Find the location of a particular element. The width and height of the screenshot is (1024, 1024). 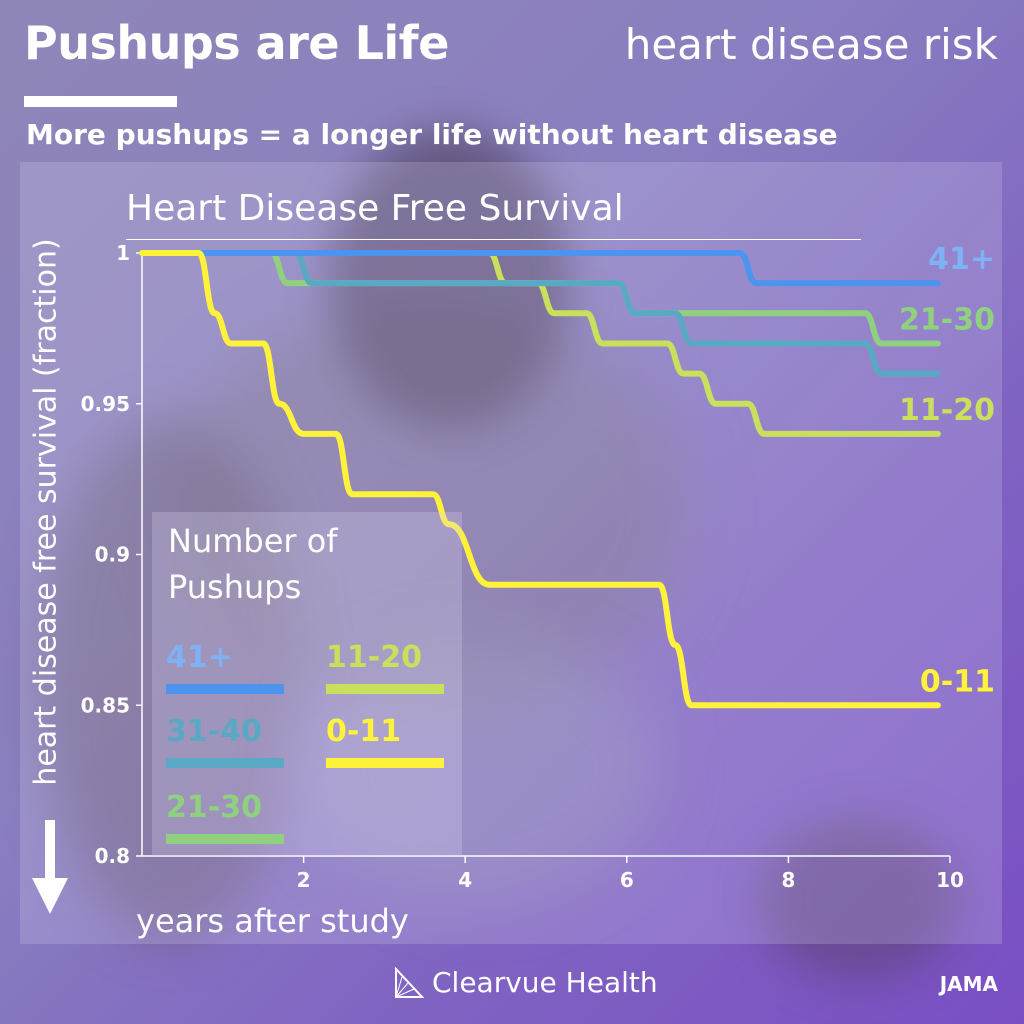

chart-title-rule is located at coordinates (493, 239).